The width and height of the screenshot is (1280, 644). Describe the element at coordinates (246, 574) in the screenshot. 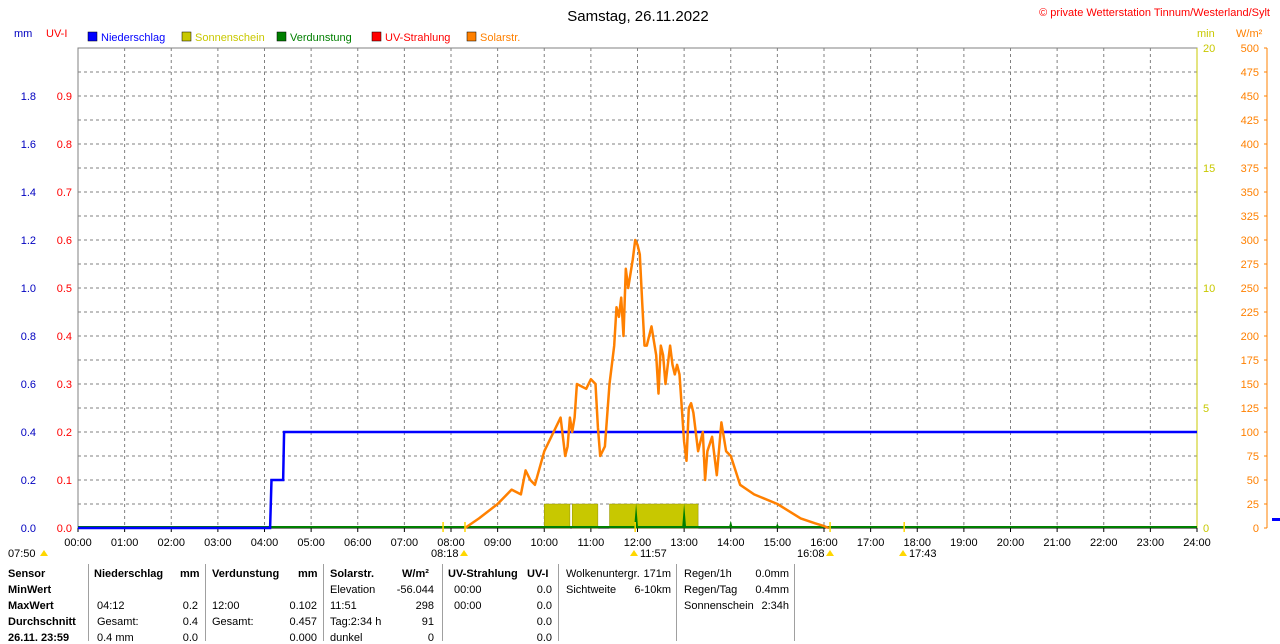

I see `header-verdunstung: Verdunstung` at that location.